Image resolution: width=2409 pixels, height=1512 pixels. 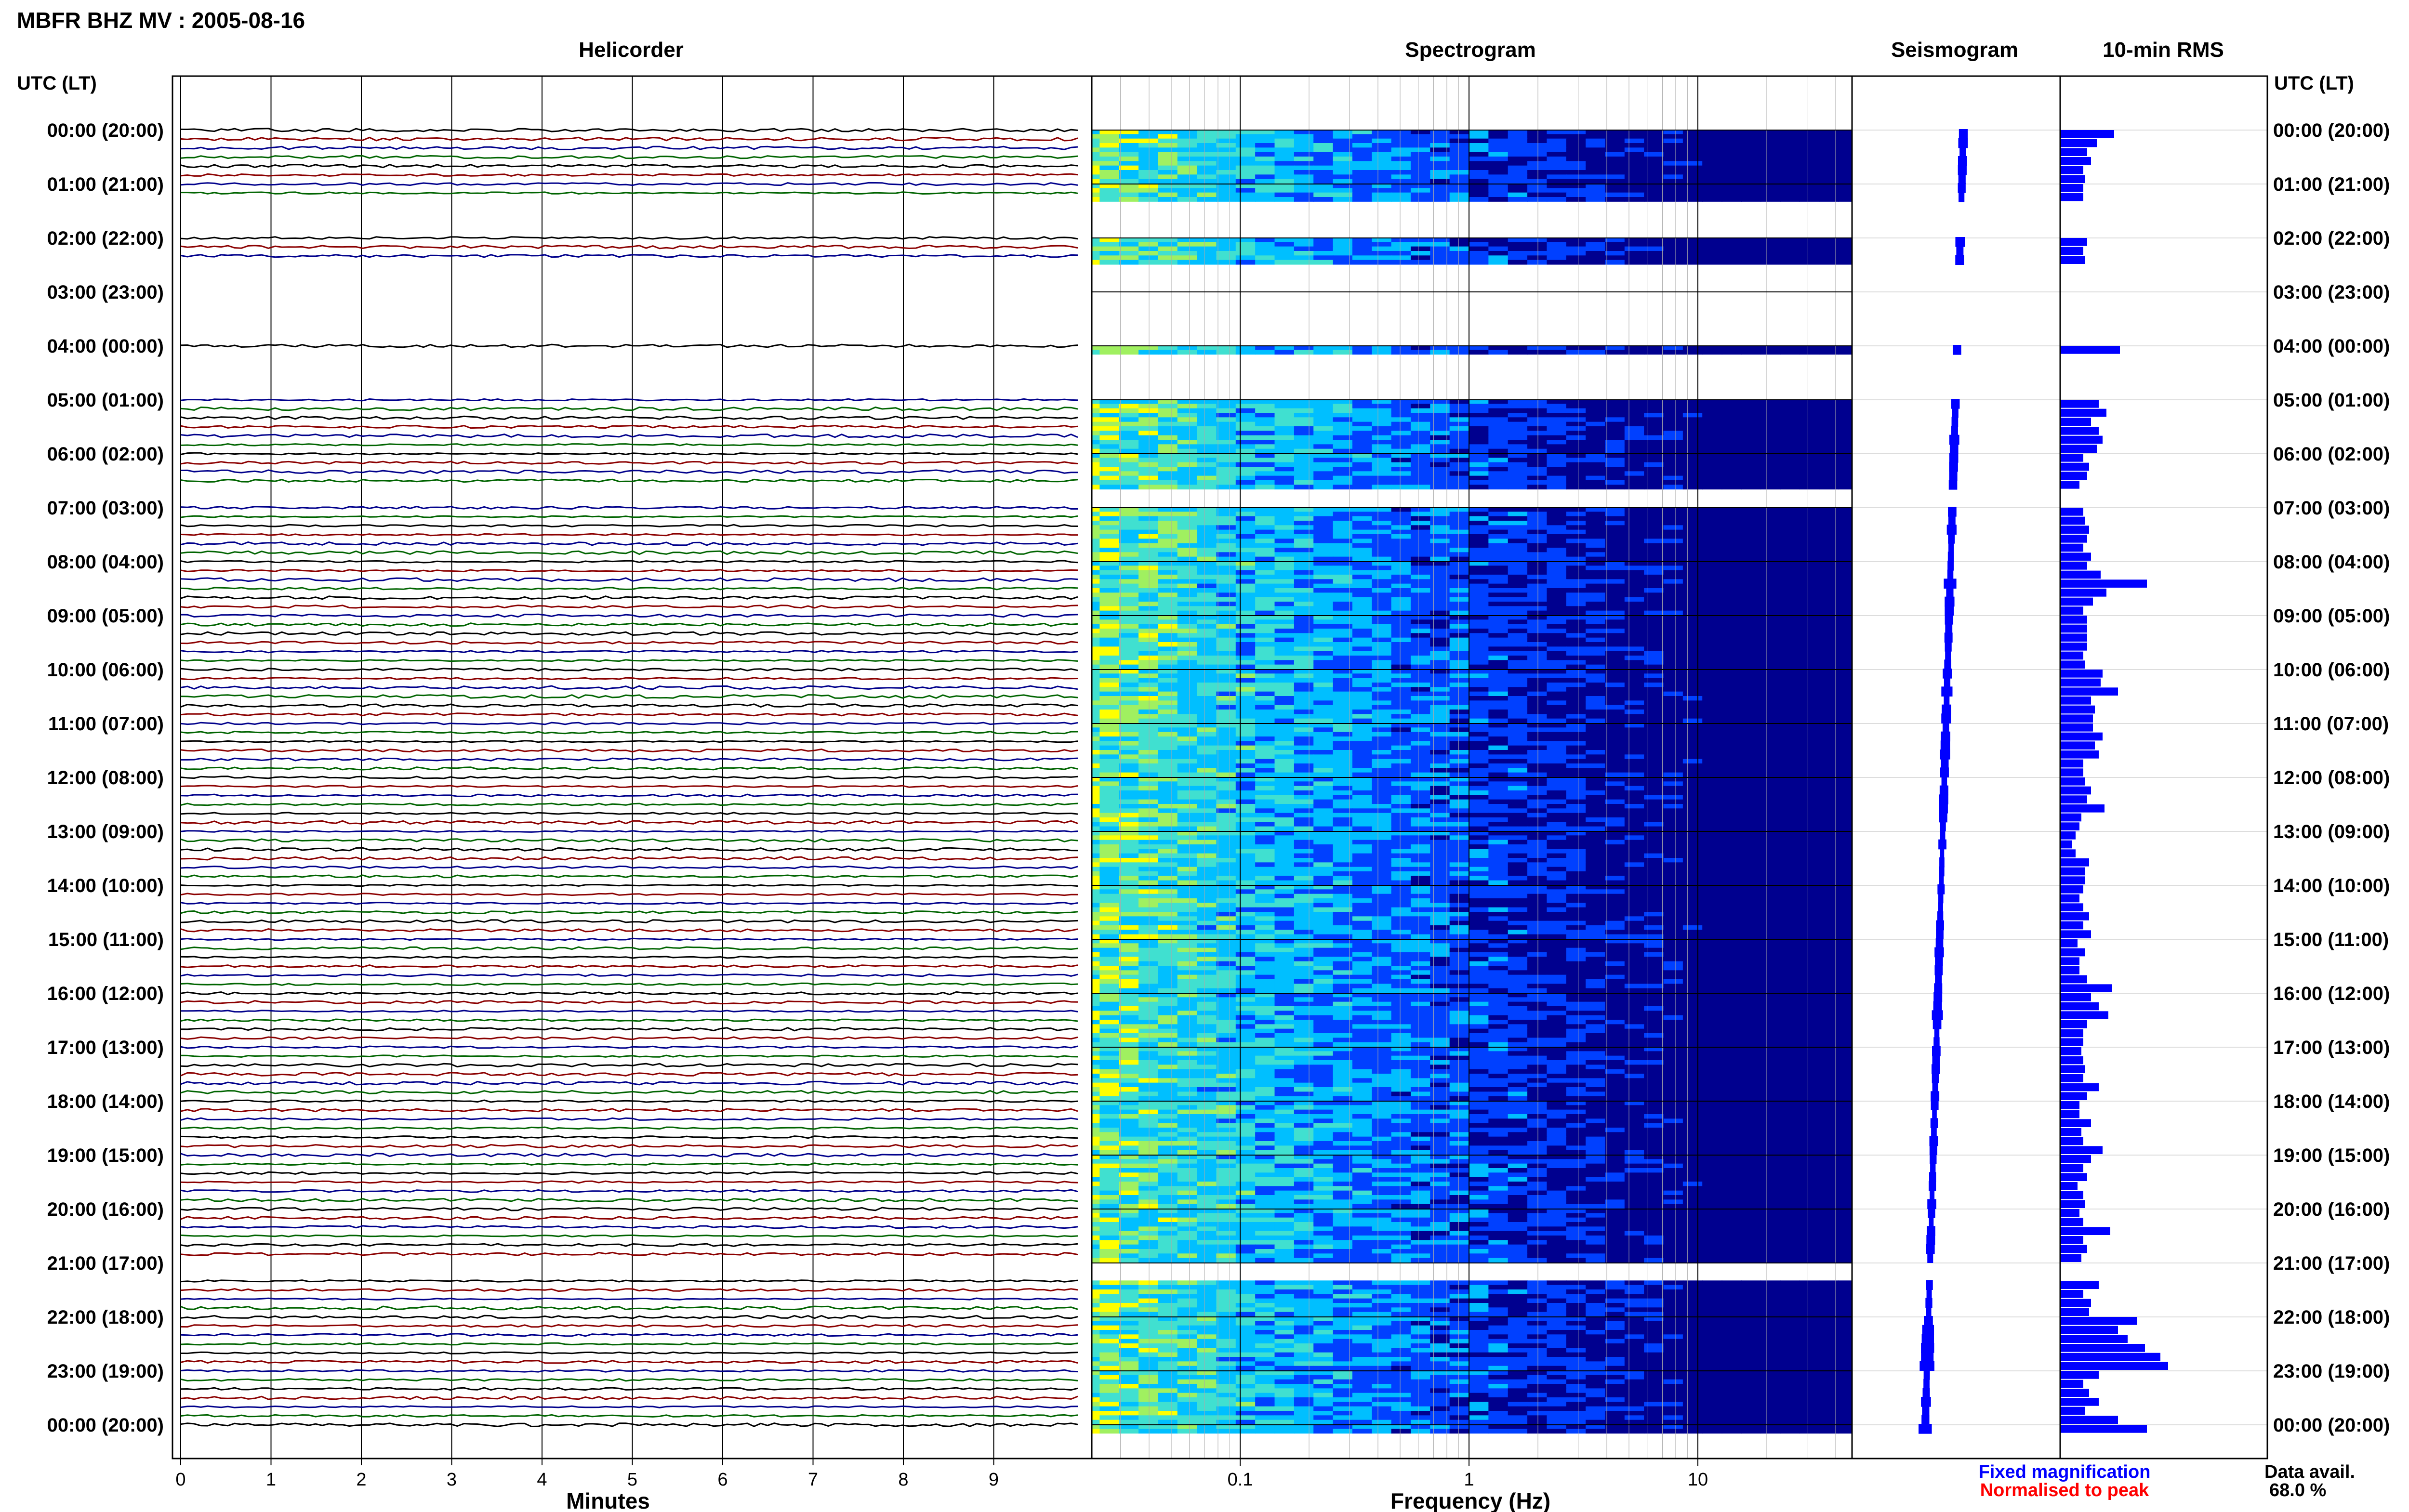 What do you see at coordinates (105, 1371) in the screenshot?
I see `time-label-left: 23:00 (19:00)` at bounding box center [105, 1371].